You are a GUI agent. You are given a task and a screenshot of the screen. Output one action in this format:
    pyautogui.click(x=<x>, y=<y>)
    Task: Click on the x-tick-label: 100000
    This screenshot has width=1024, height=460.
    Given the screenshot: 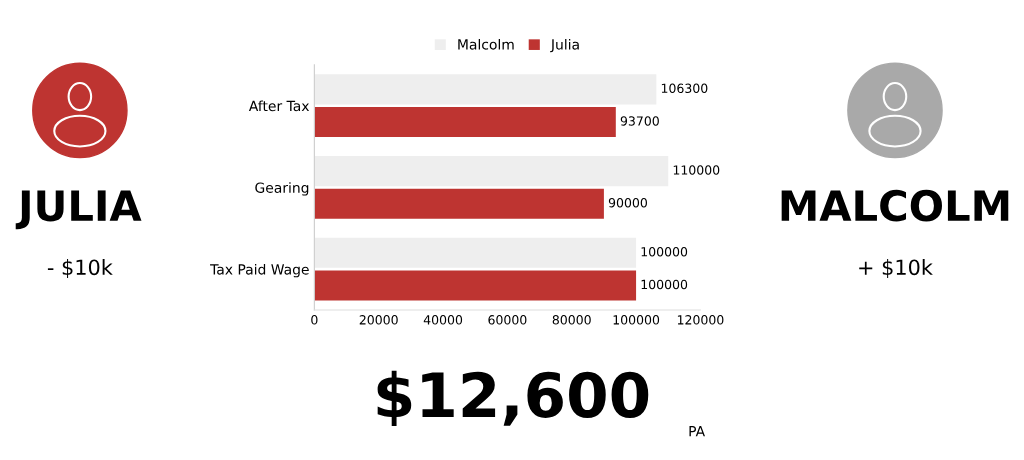 What is the action you would take?
    pyautogui.click(x=636, y=320)
    